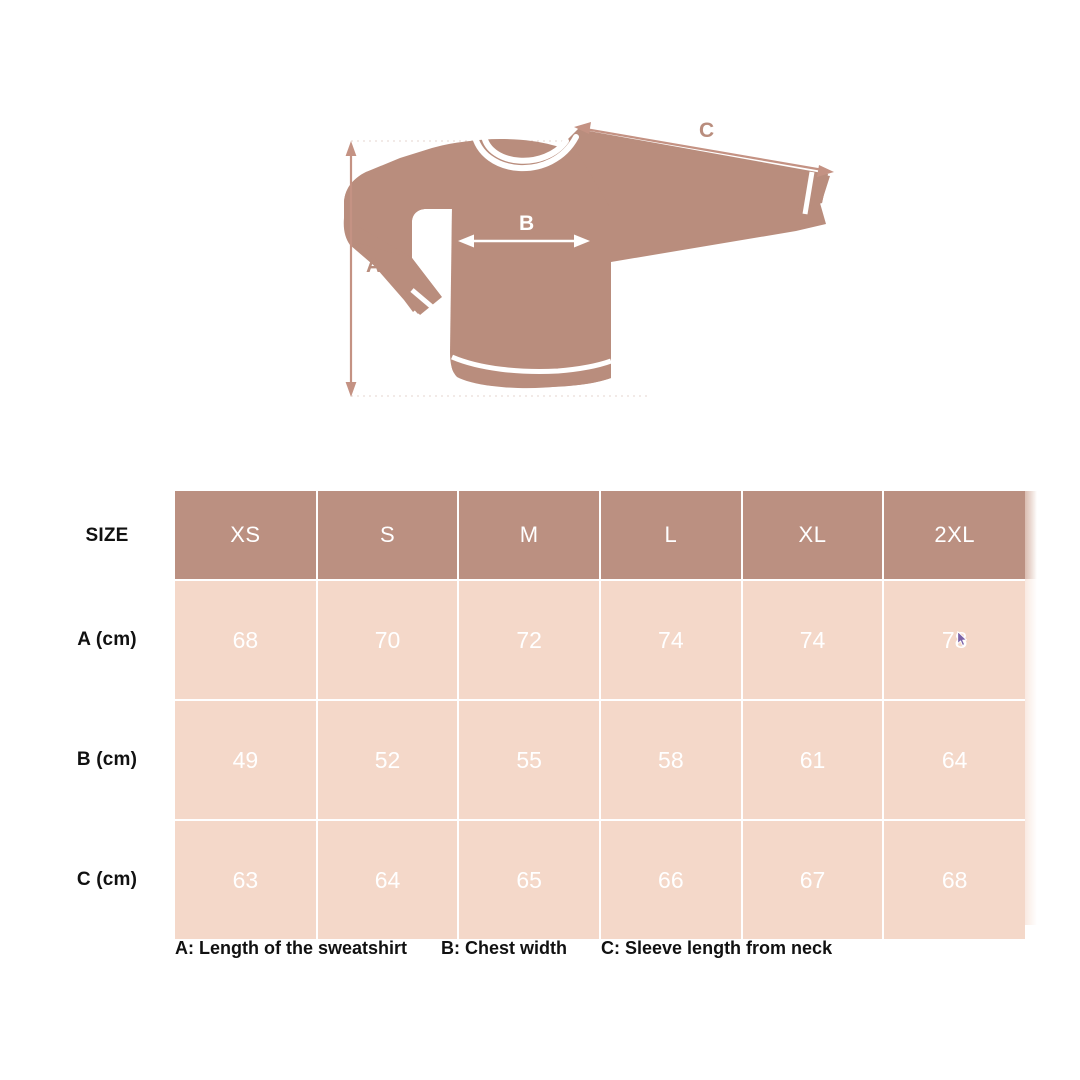 This screenshot has width=1080, height=1080. I want to click on sweatshirt-illustration, so click(588, 259).